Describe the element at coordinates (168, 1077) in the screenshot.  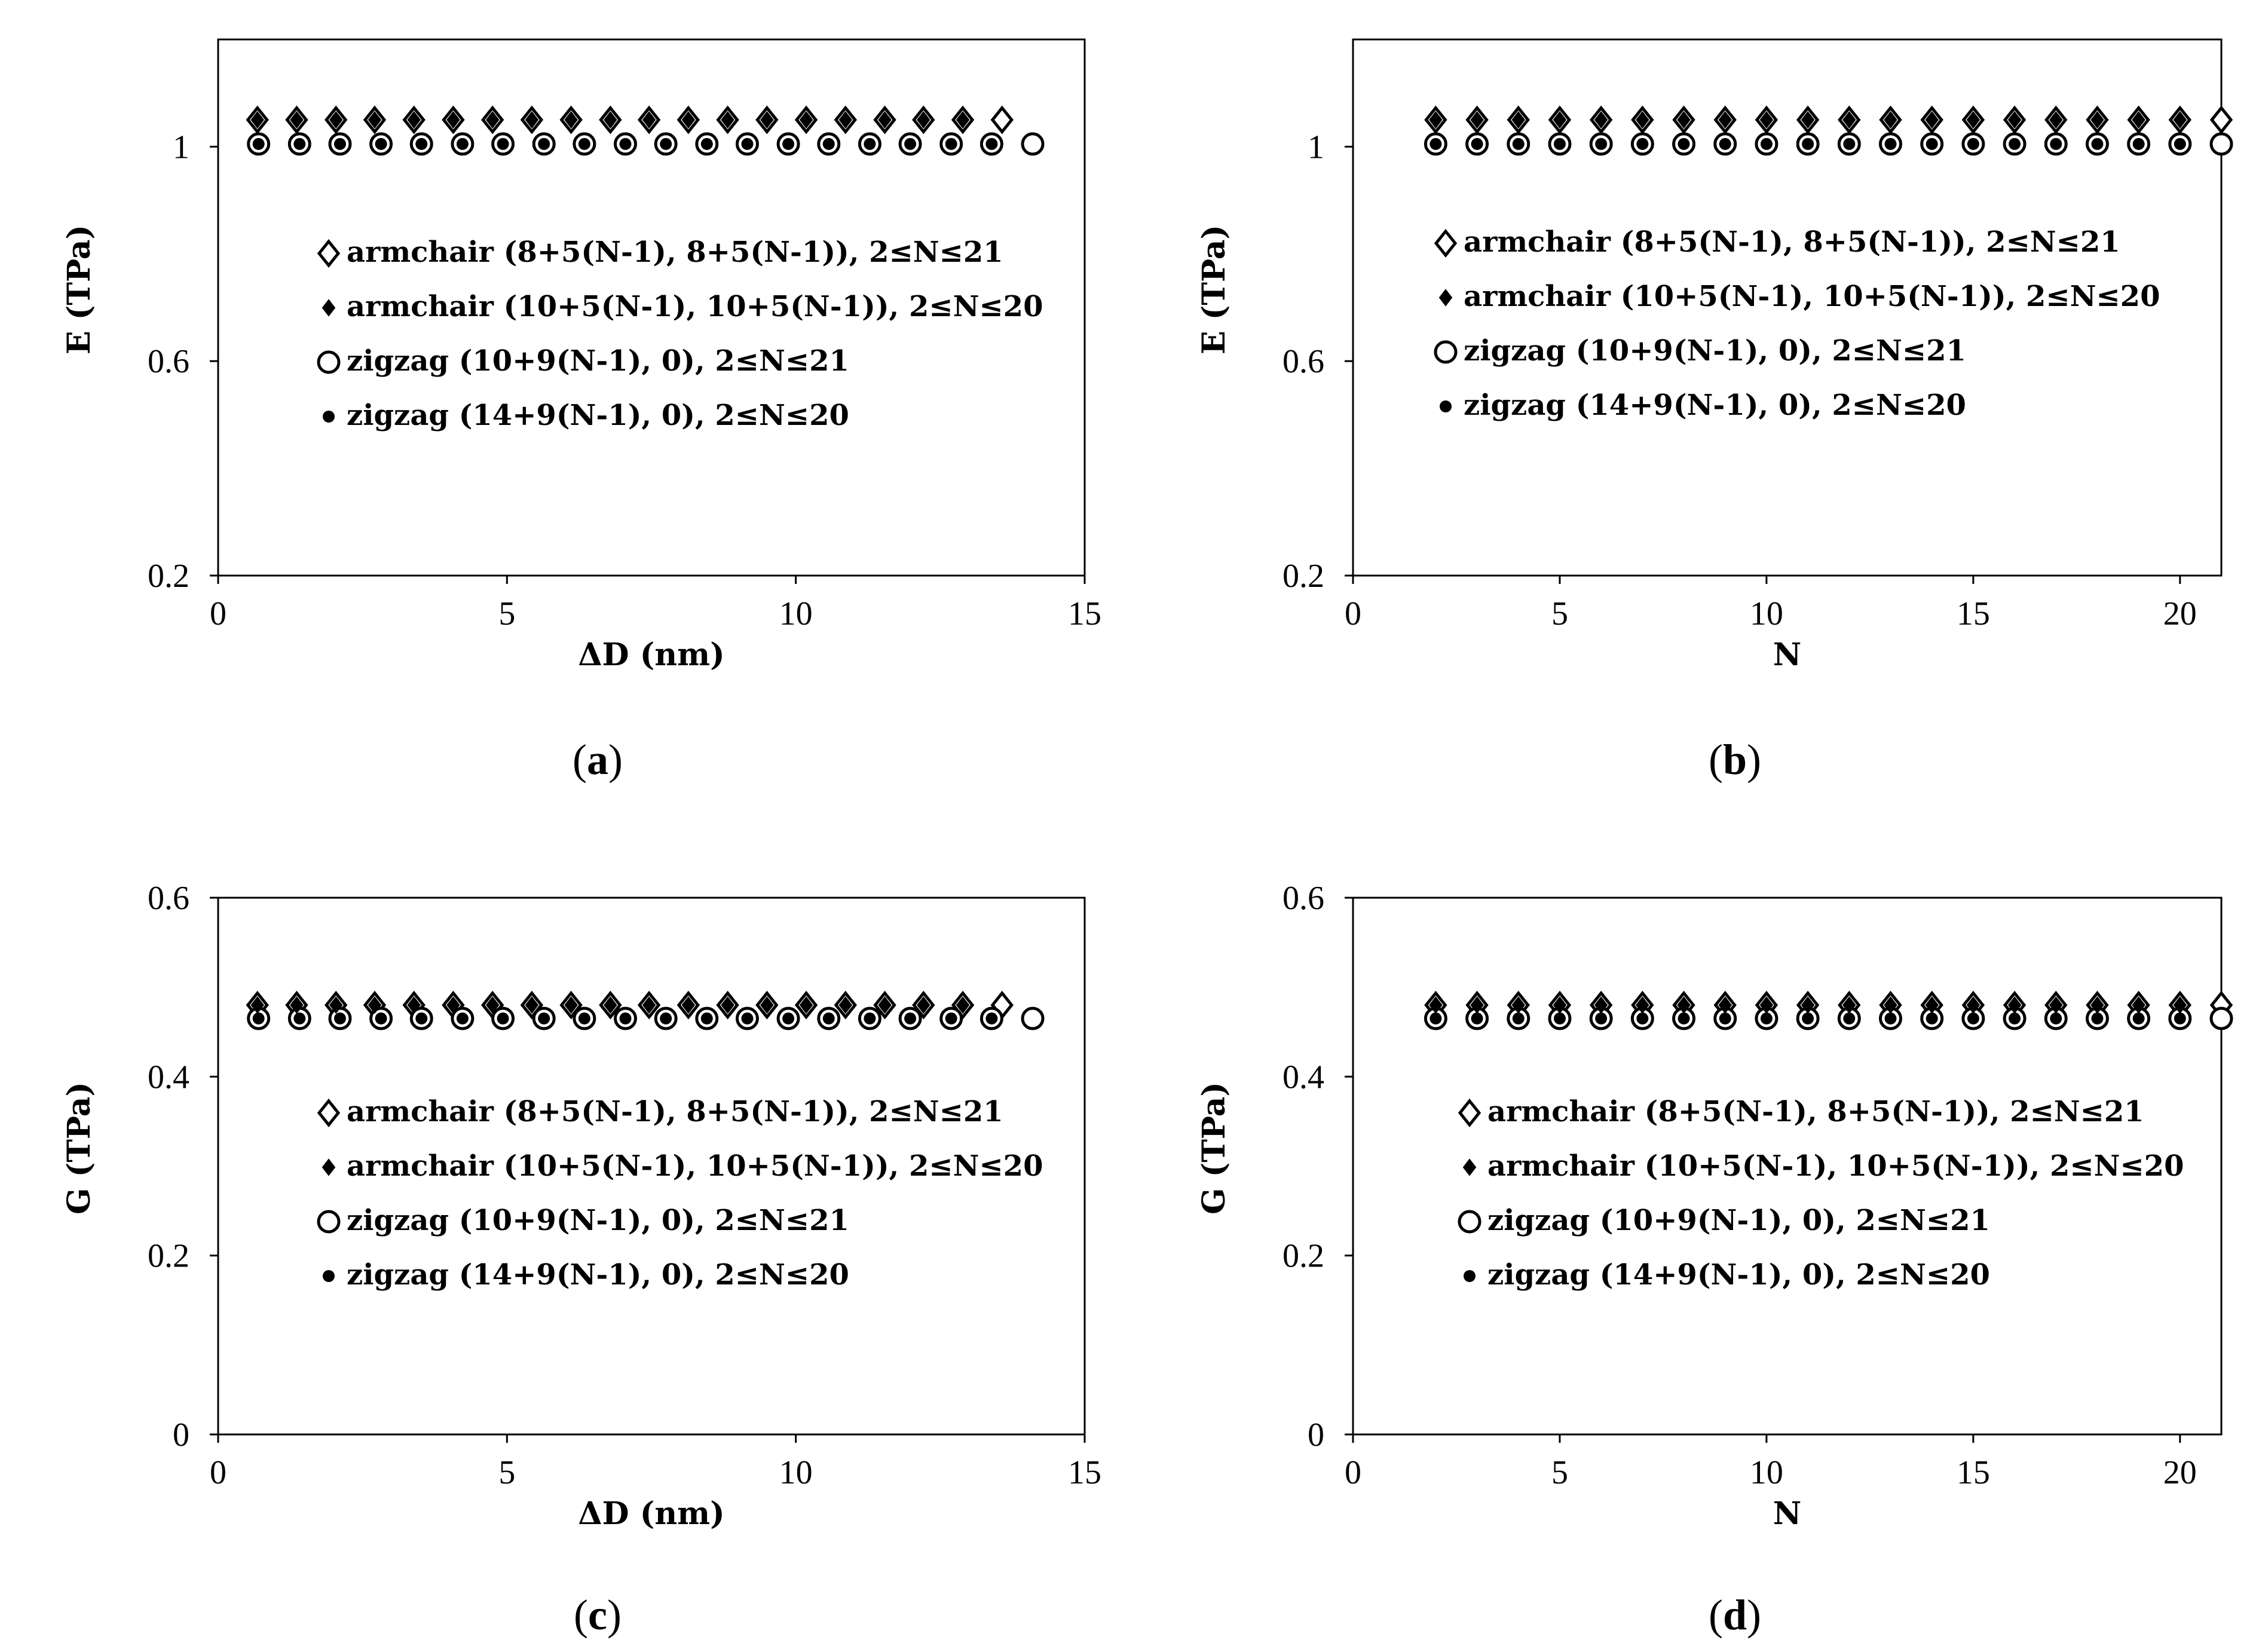
I see `y-tick-label: 0.4` at that location.